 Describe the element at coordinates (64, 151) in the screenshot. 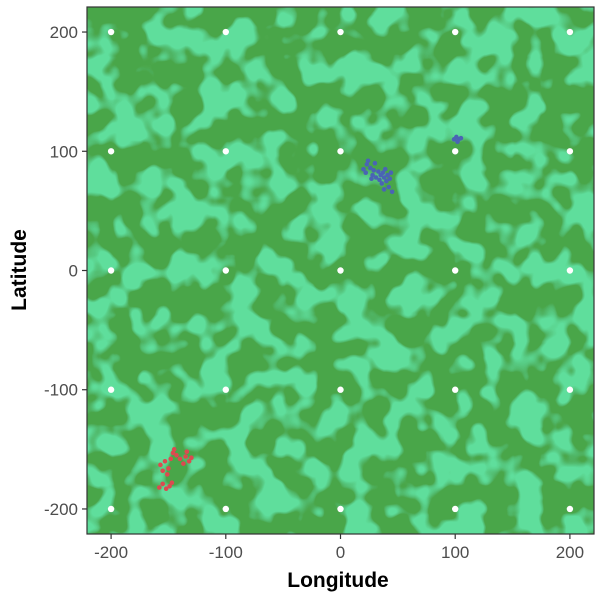

I see `y-tick-label: 100` at that location.